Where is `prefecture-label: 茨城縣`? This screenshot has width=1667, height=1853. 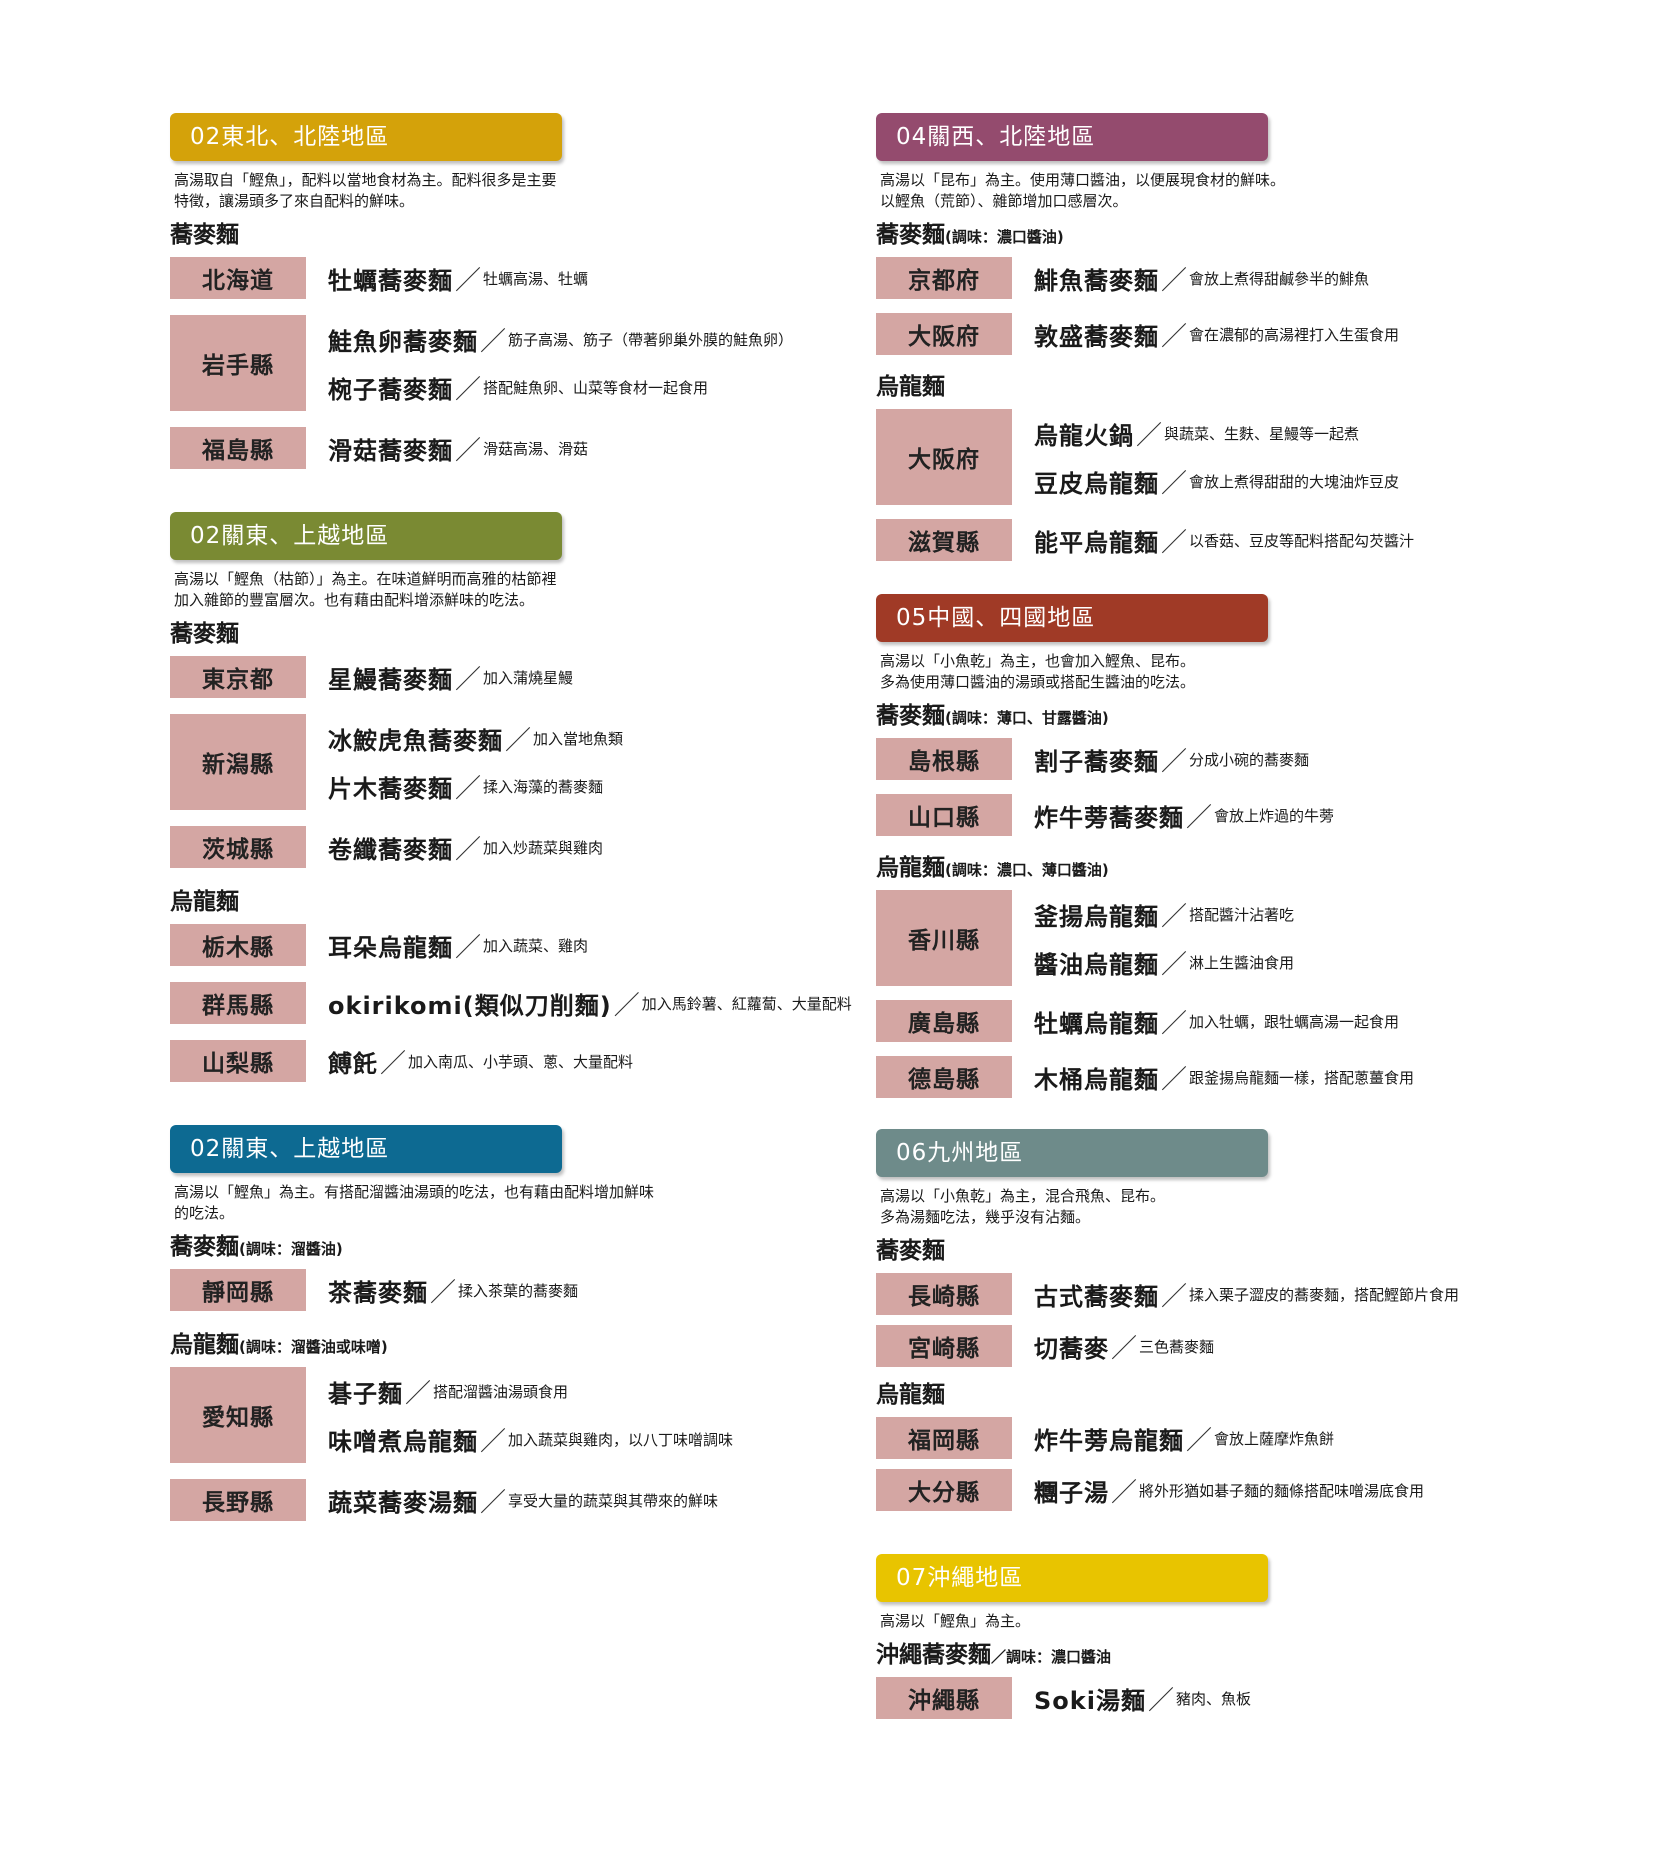 prefecture-label: 茨城縣 is located at coordinates (238, 847).